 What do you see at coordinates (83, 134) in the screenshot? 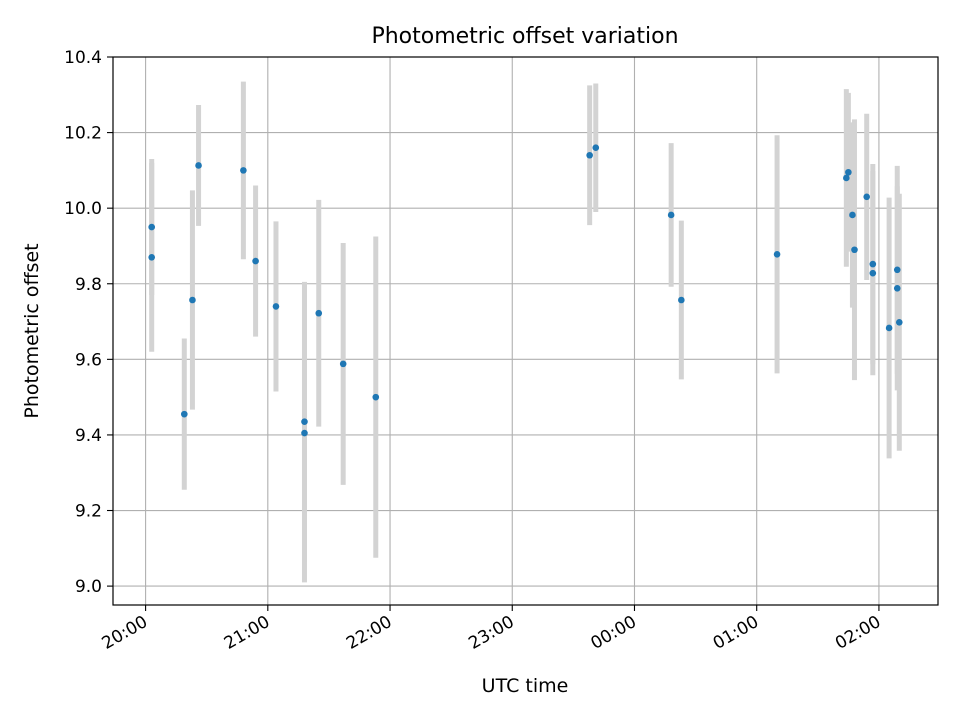
I see `y-tick-label: 10.2` at bounding box center [83, 134].